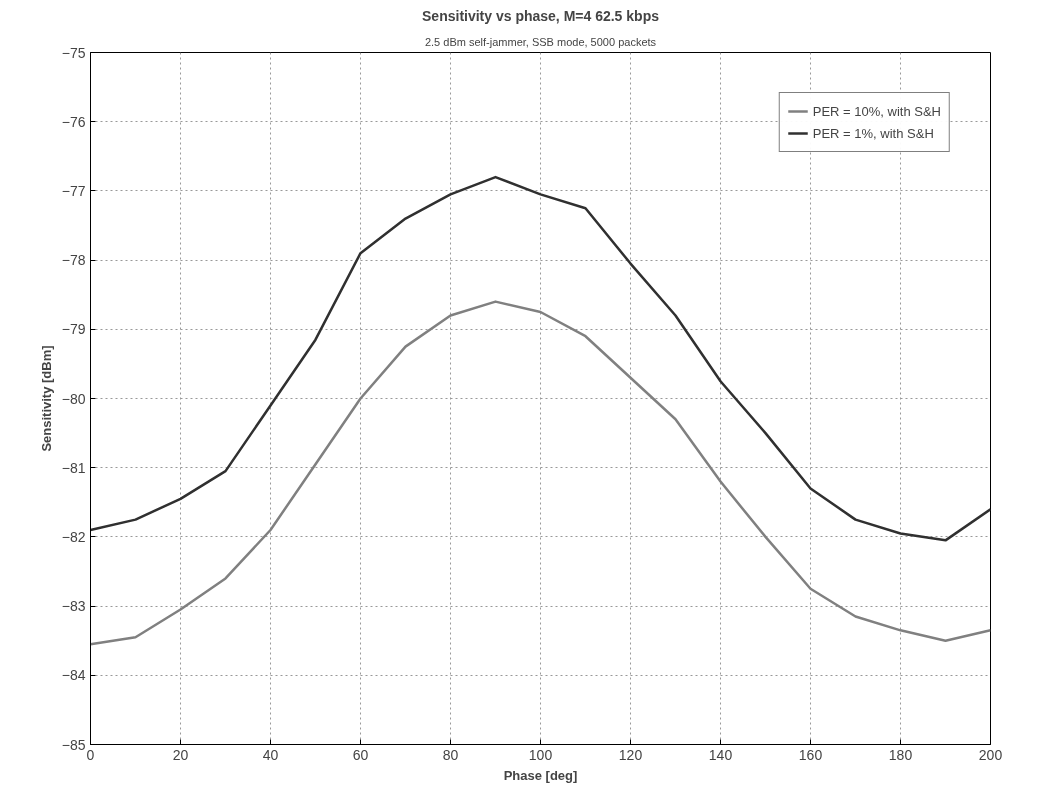 The height and width of the screenshot is (793, 1037). I want to click on y-tick-label: −77, so click(73, 190).